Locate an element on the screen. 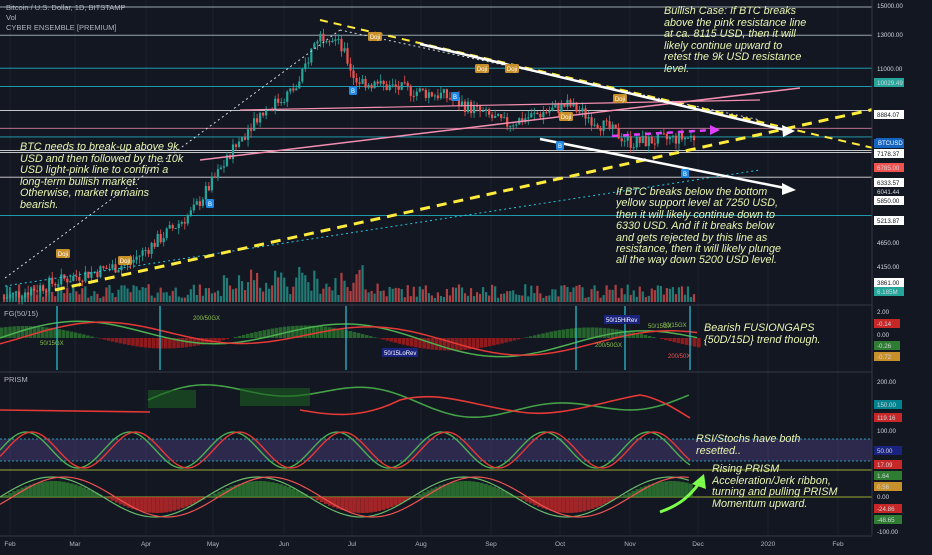 The image size is (932, 555). prism-axis-label: -100.00 is located at coordinates (888, 532).